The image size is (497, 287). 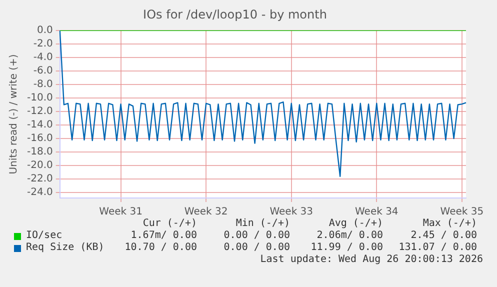 I want to click on y-tick-label: 0.0, so click(x=44, y=30).